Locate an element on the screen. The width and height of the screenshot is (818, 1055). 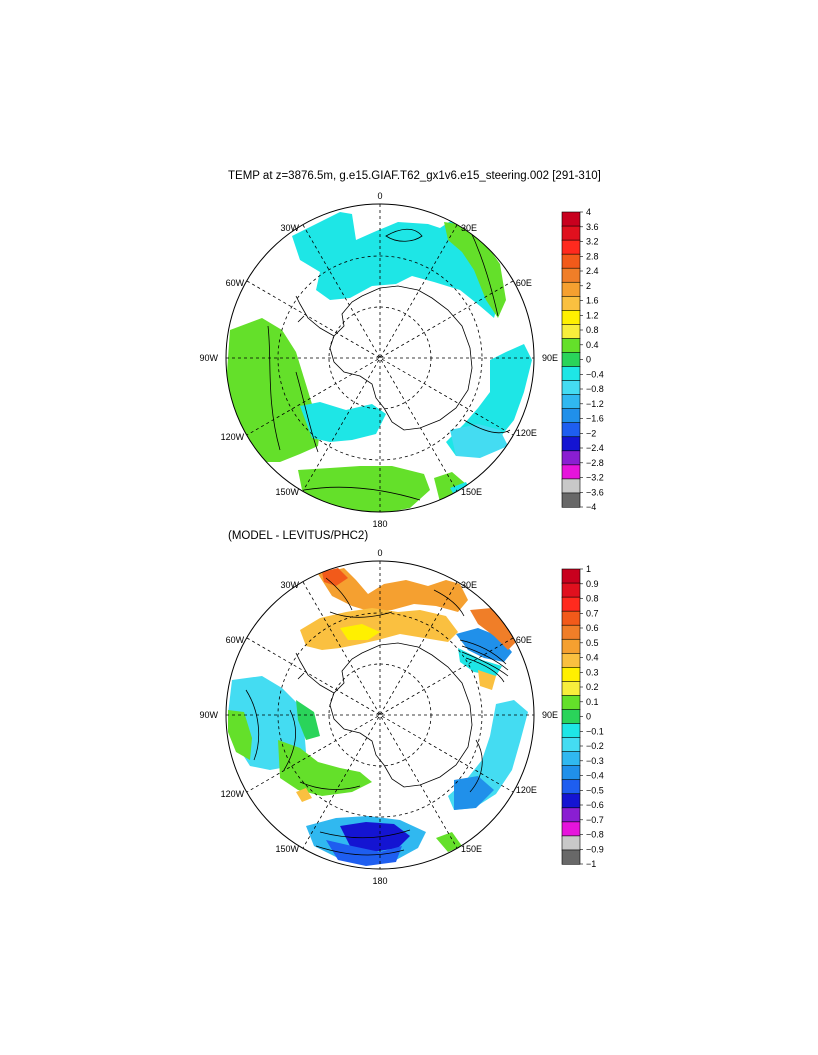
meridian-label: 30W is located at coordinates (289, 585).